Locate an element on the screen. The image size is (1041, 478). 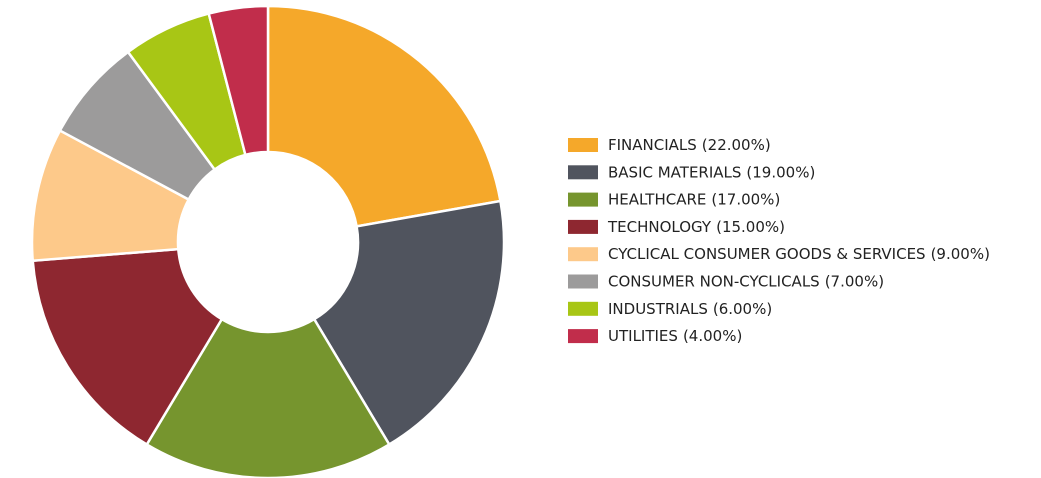
legend-label: CONSUMER NON-CYCLICALS (7.00%) is located at coordinates (746, 281).